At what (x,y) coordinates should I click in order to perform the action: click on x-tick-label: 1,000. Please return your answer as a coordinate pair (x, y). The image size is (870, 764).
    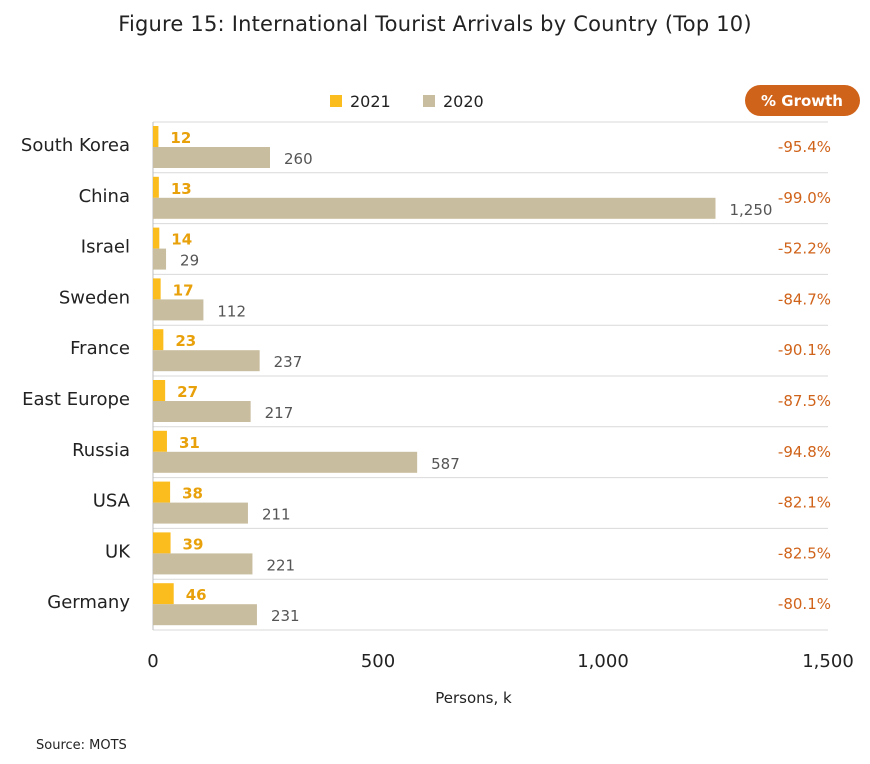
    Looking at the image, I should click on (603, 661).